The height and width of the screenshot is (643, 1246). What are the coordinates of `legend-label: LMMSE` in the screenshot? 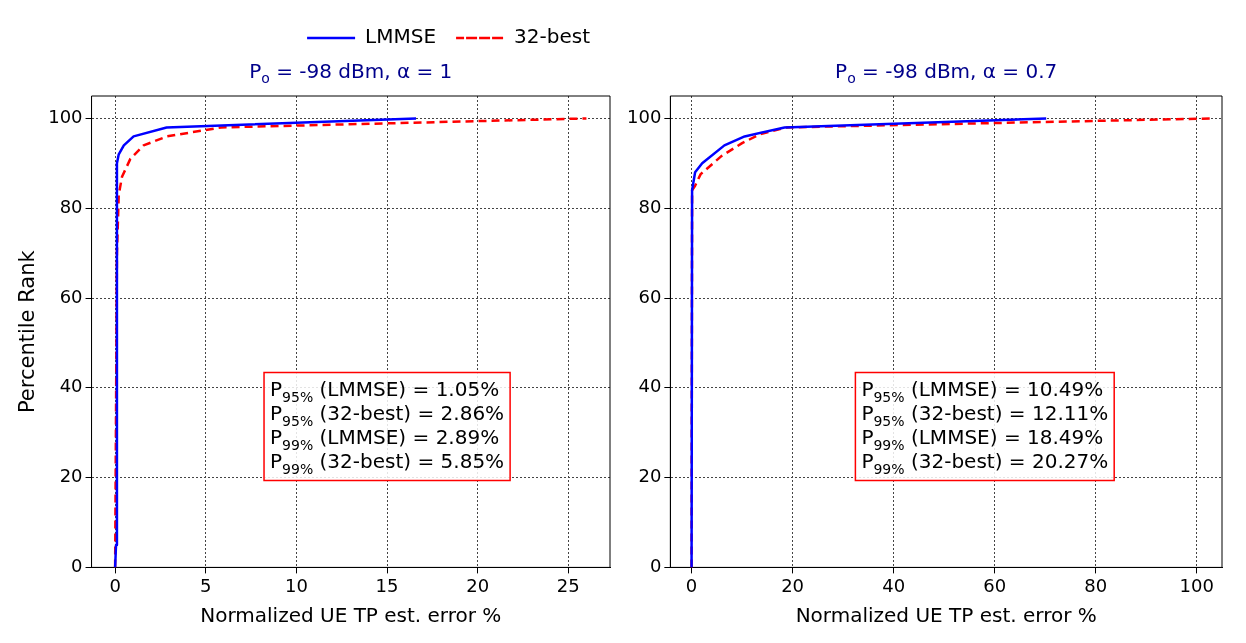 It's located at (401, 36).